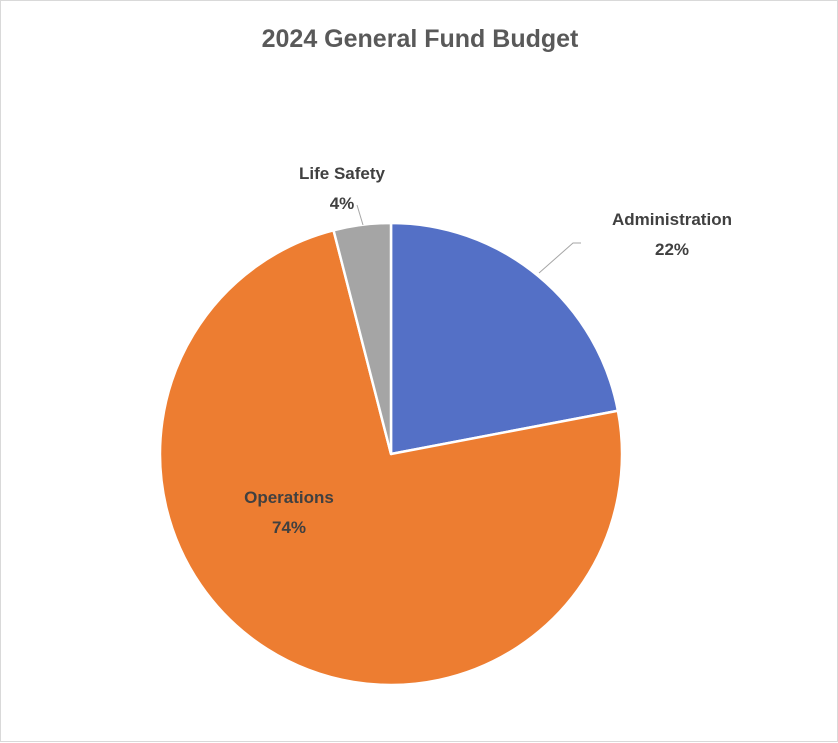  What do you see at coordinates (289, 527) in the screenshot?
I see `slice-percent-label-operations: 74%` at bounding box center [289, 527].